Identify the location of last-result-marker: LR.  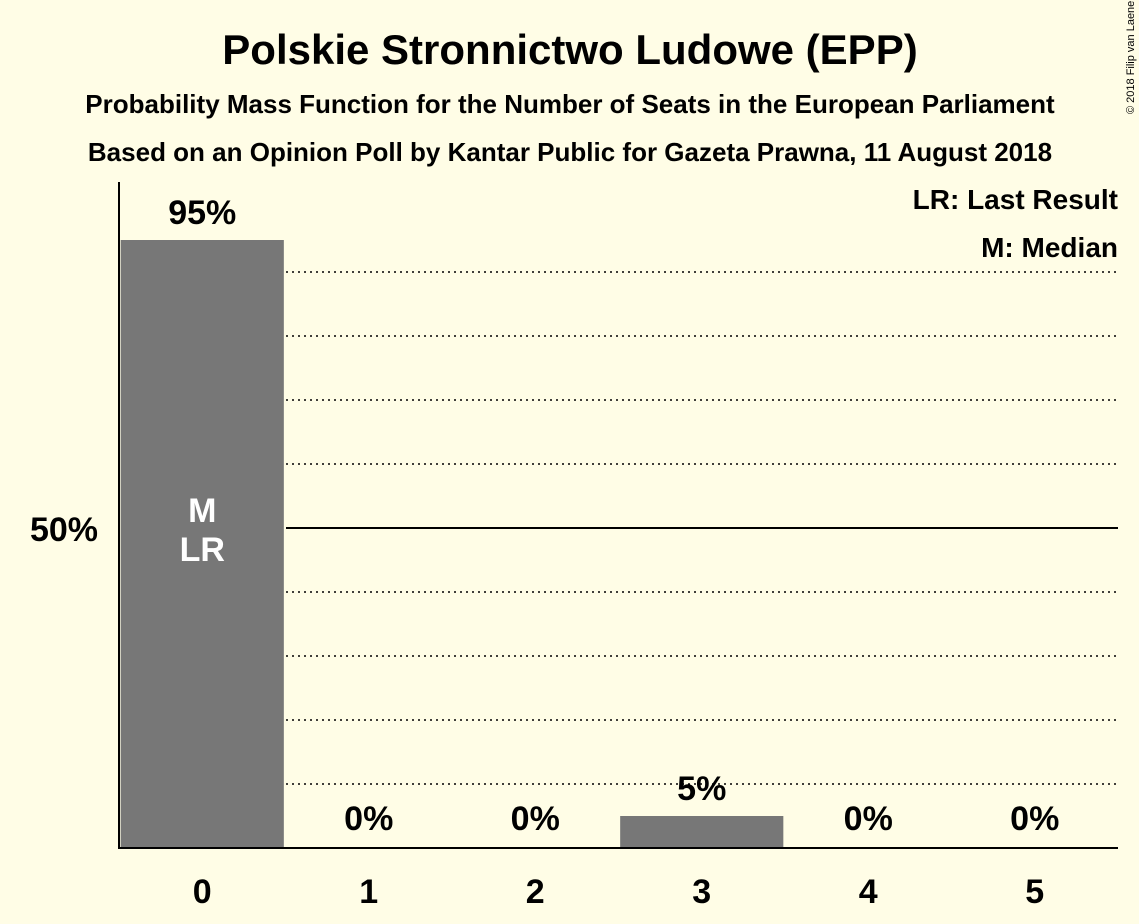
(202, 550).